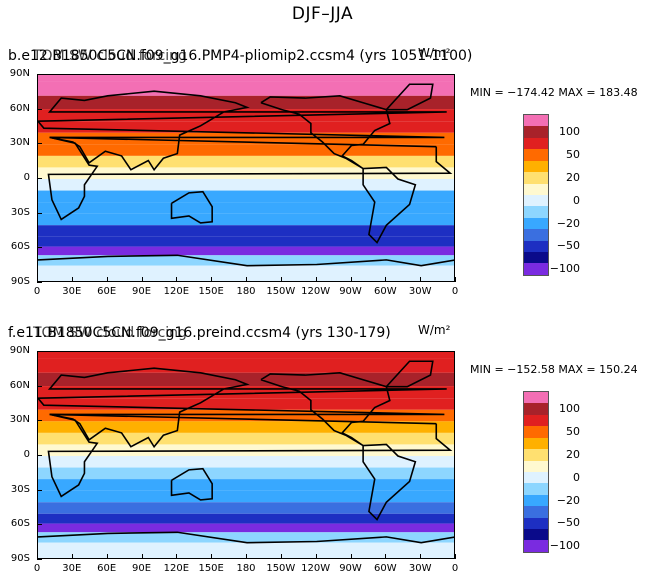 This screenshot has width=645, height=586. I want to click on figure-title: DJF–JJA, so click(322, 14).